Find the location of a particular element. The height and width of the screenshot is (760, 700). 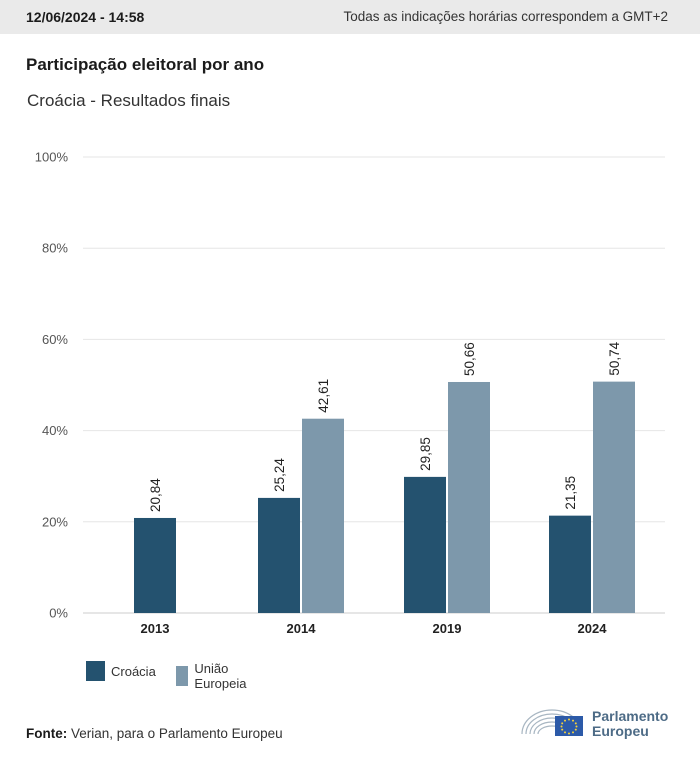

logo-line-2: Europeu is located at coordinates (620, 731).